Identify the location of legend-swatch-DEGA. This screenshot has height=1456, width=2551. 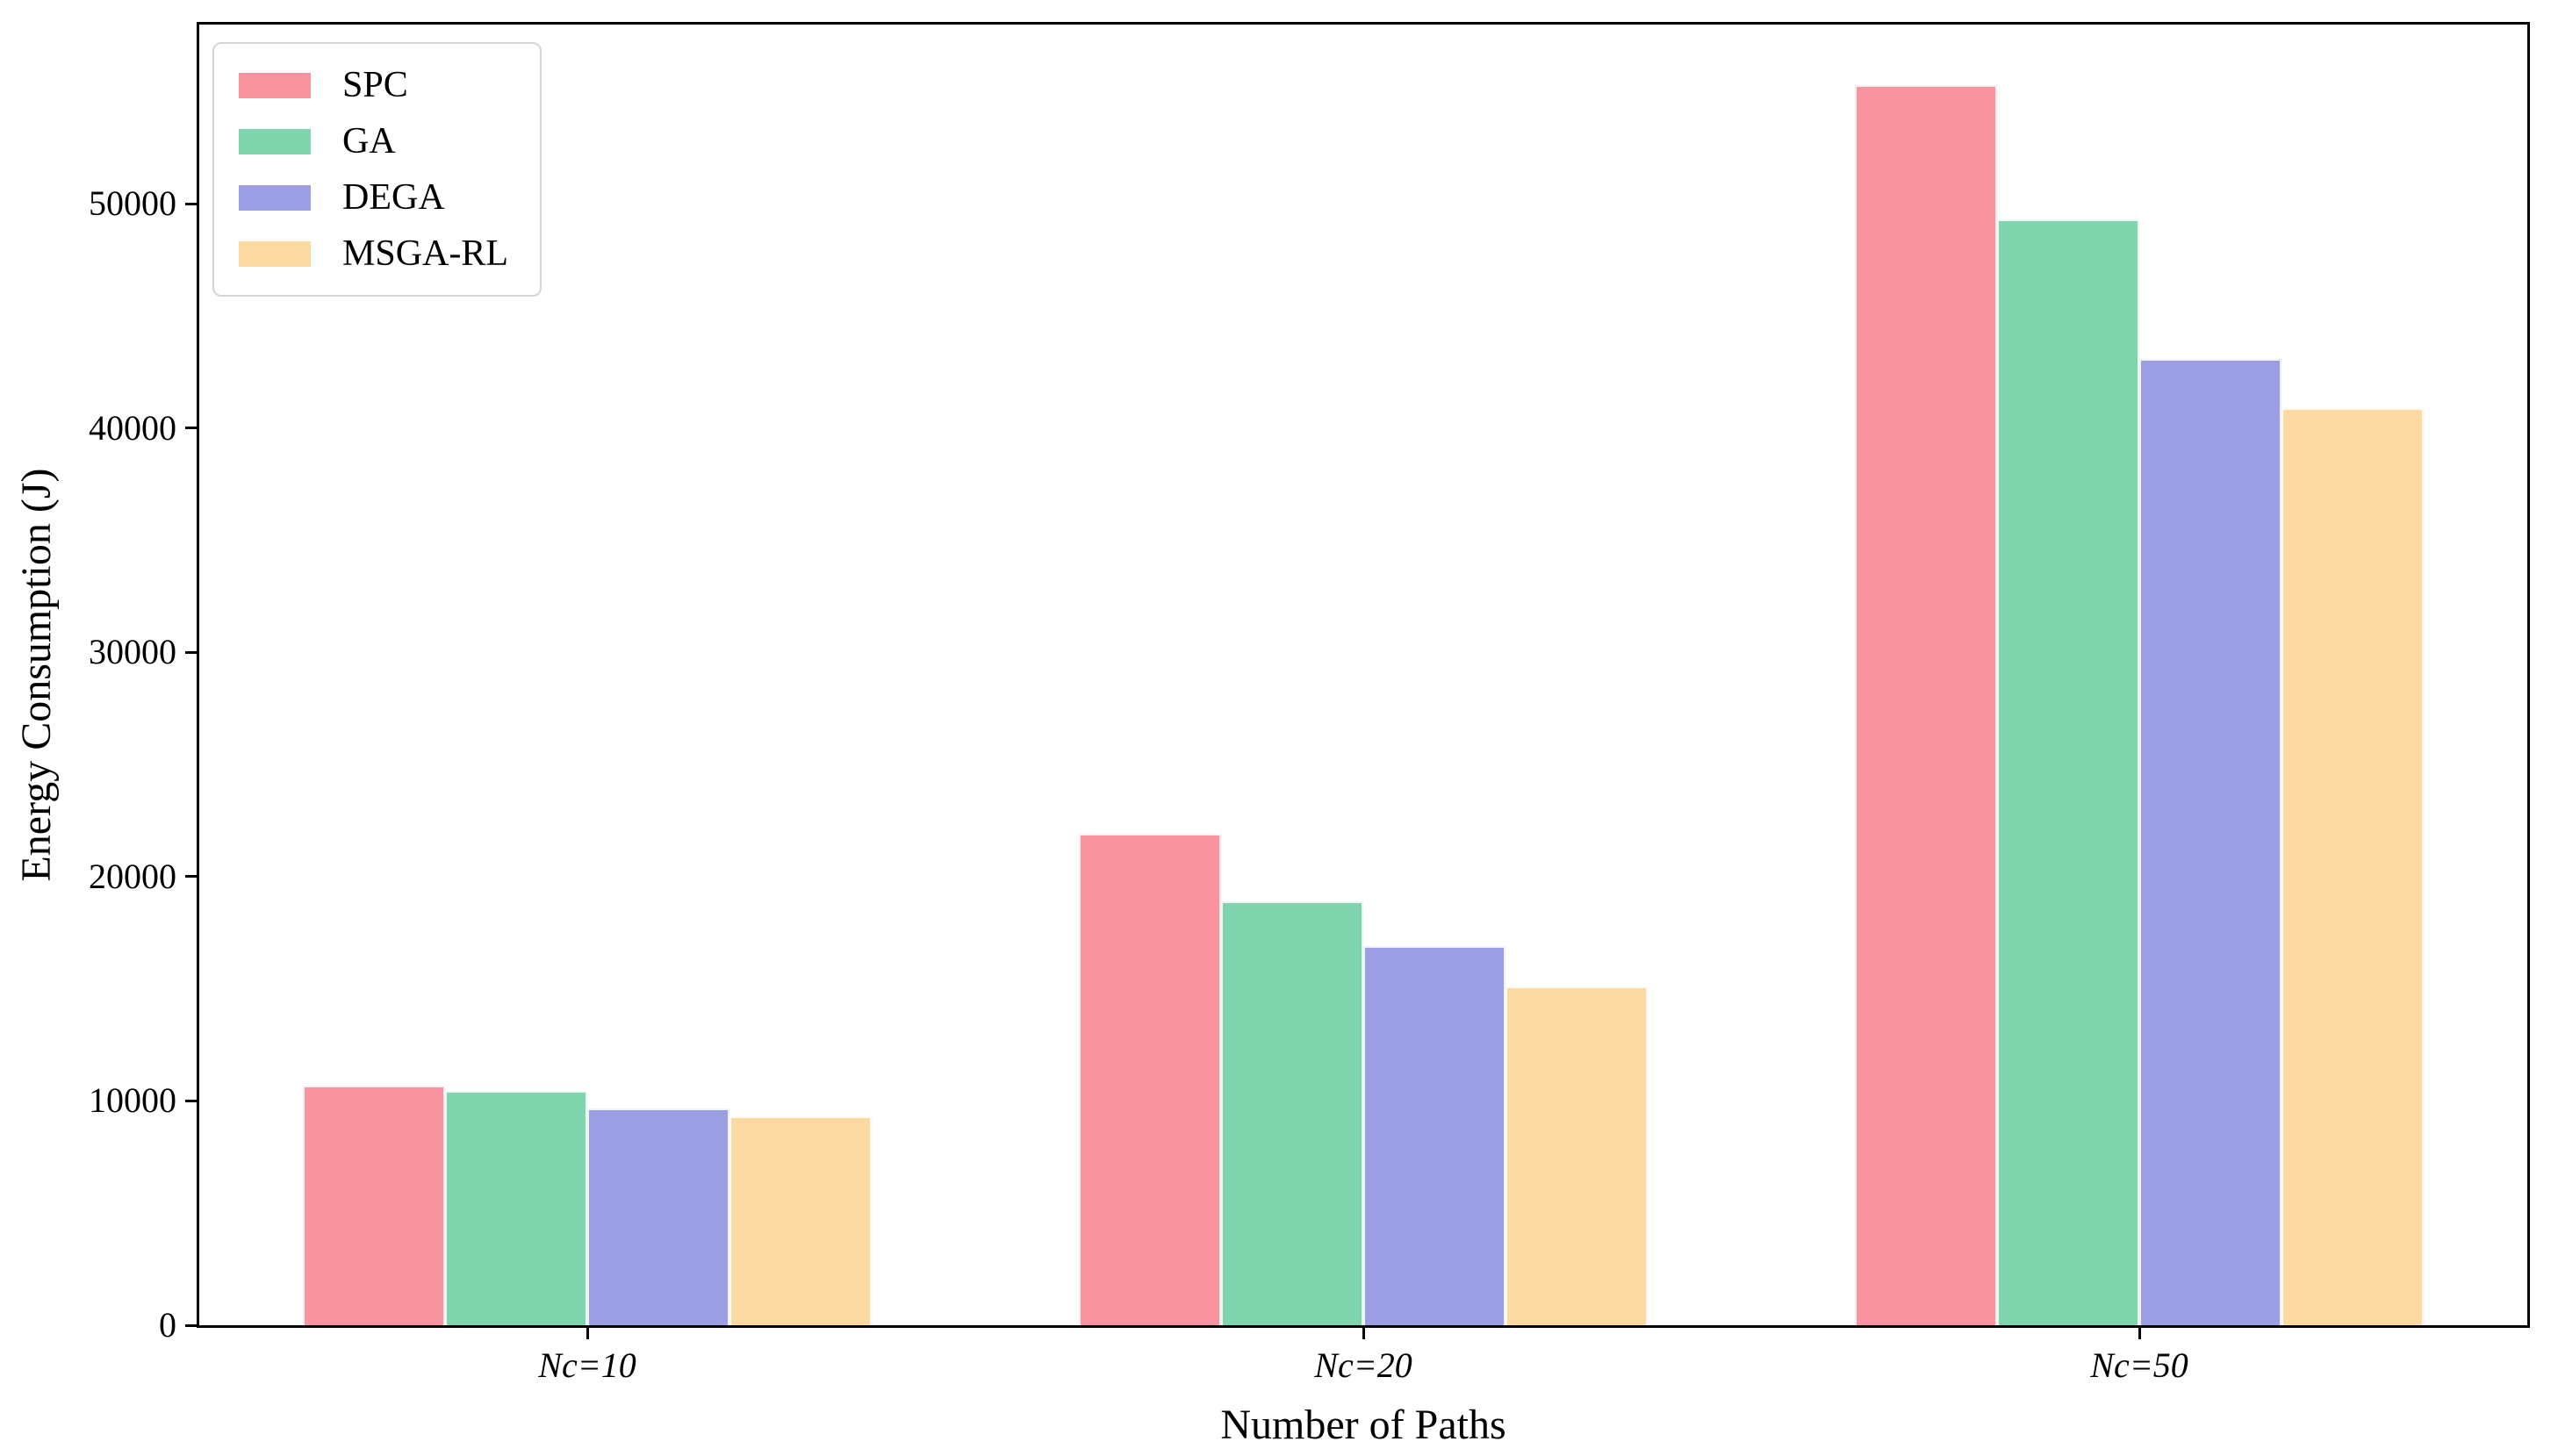
(275, 197).